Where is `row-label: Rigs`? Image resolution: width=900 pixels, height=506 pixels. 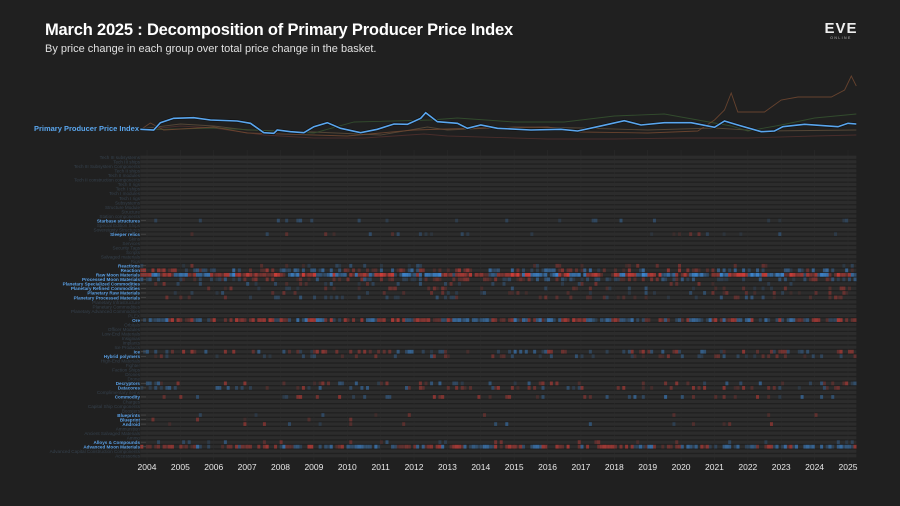
row-label: Rigs is located at coordinates (136, 261).